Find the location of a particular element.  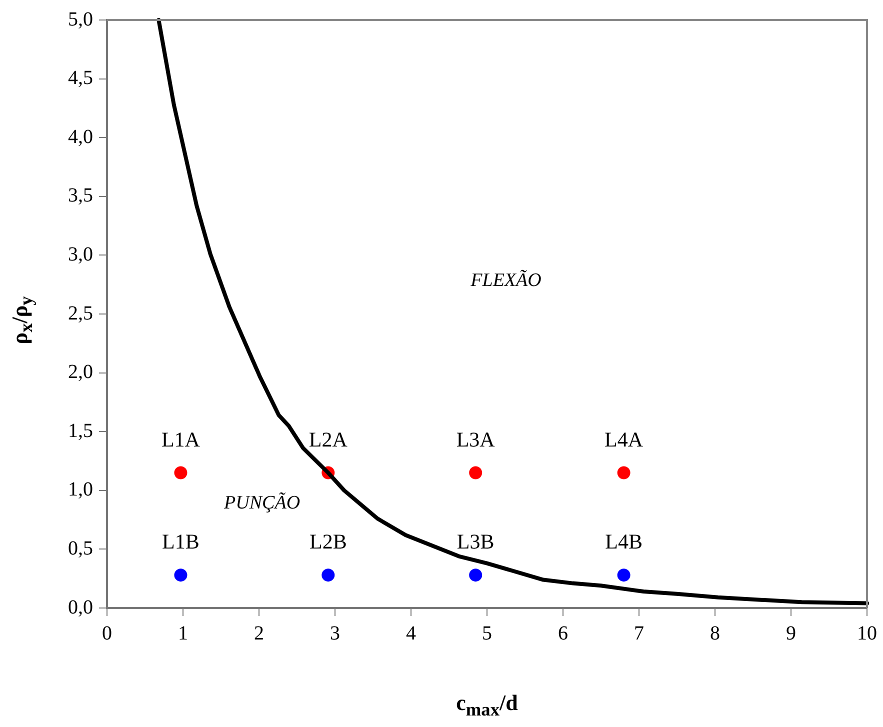

y-tick-label: 4,0 is located at coordinates (80, 137).